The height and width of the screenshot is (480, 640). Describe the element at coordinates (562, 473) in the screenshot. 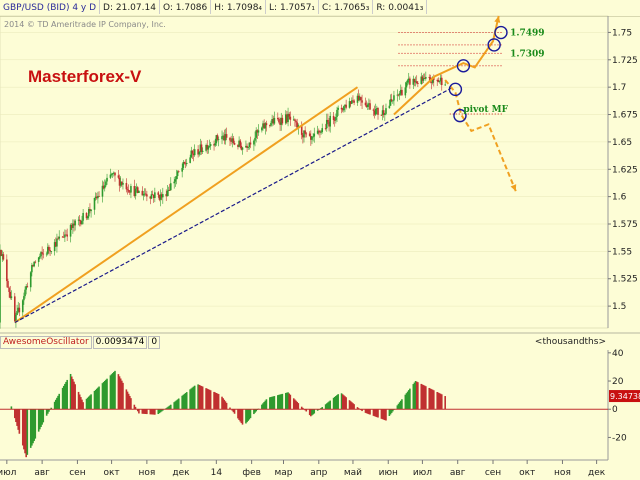

I see `time-tick-label: ноя` at that location.